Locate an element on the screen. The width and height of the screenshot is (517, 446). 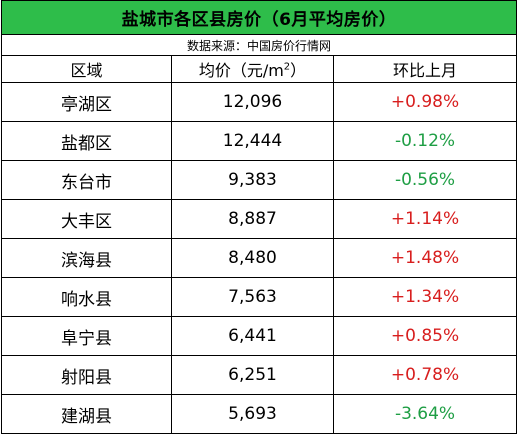
source-row: 数据来源：中国房价行情网 is located at coordinates (258, 45).